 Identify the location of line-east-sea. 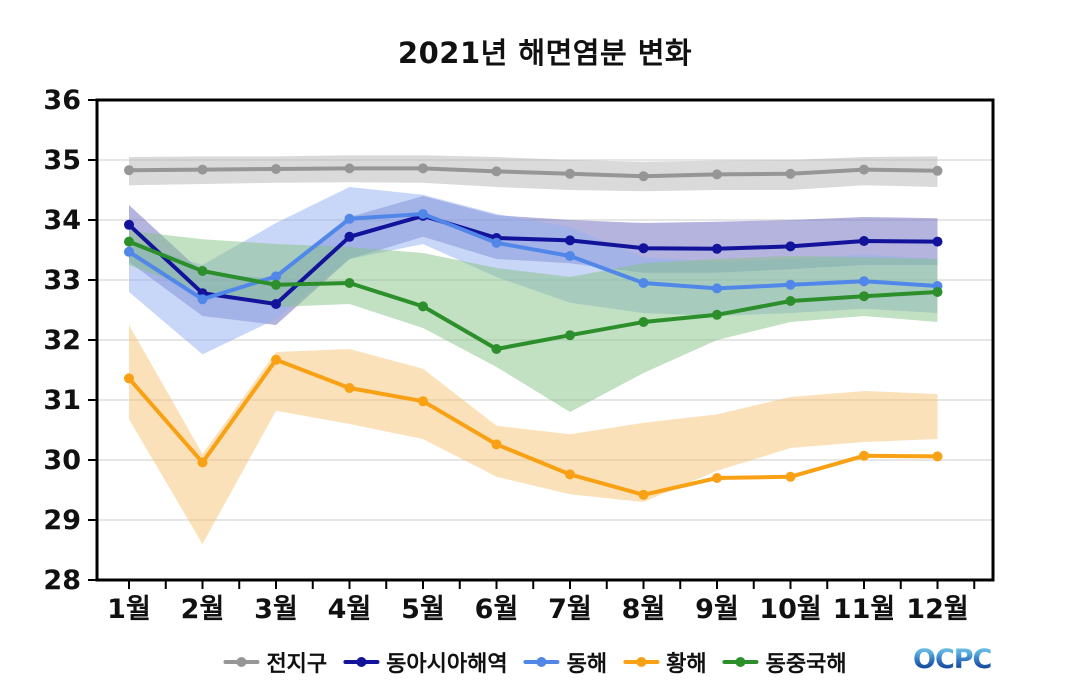
(533, 257).